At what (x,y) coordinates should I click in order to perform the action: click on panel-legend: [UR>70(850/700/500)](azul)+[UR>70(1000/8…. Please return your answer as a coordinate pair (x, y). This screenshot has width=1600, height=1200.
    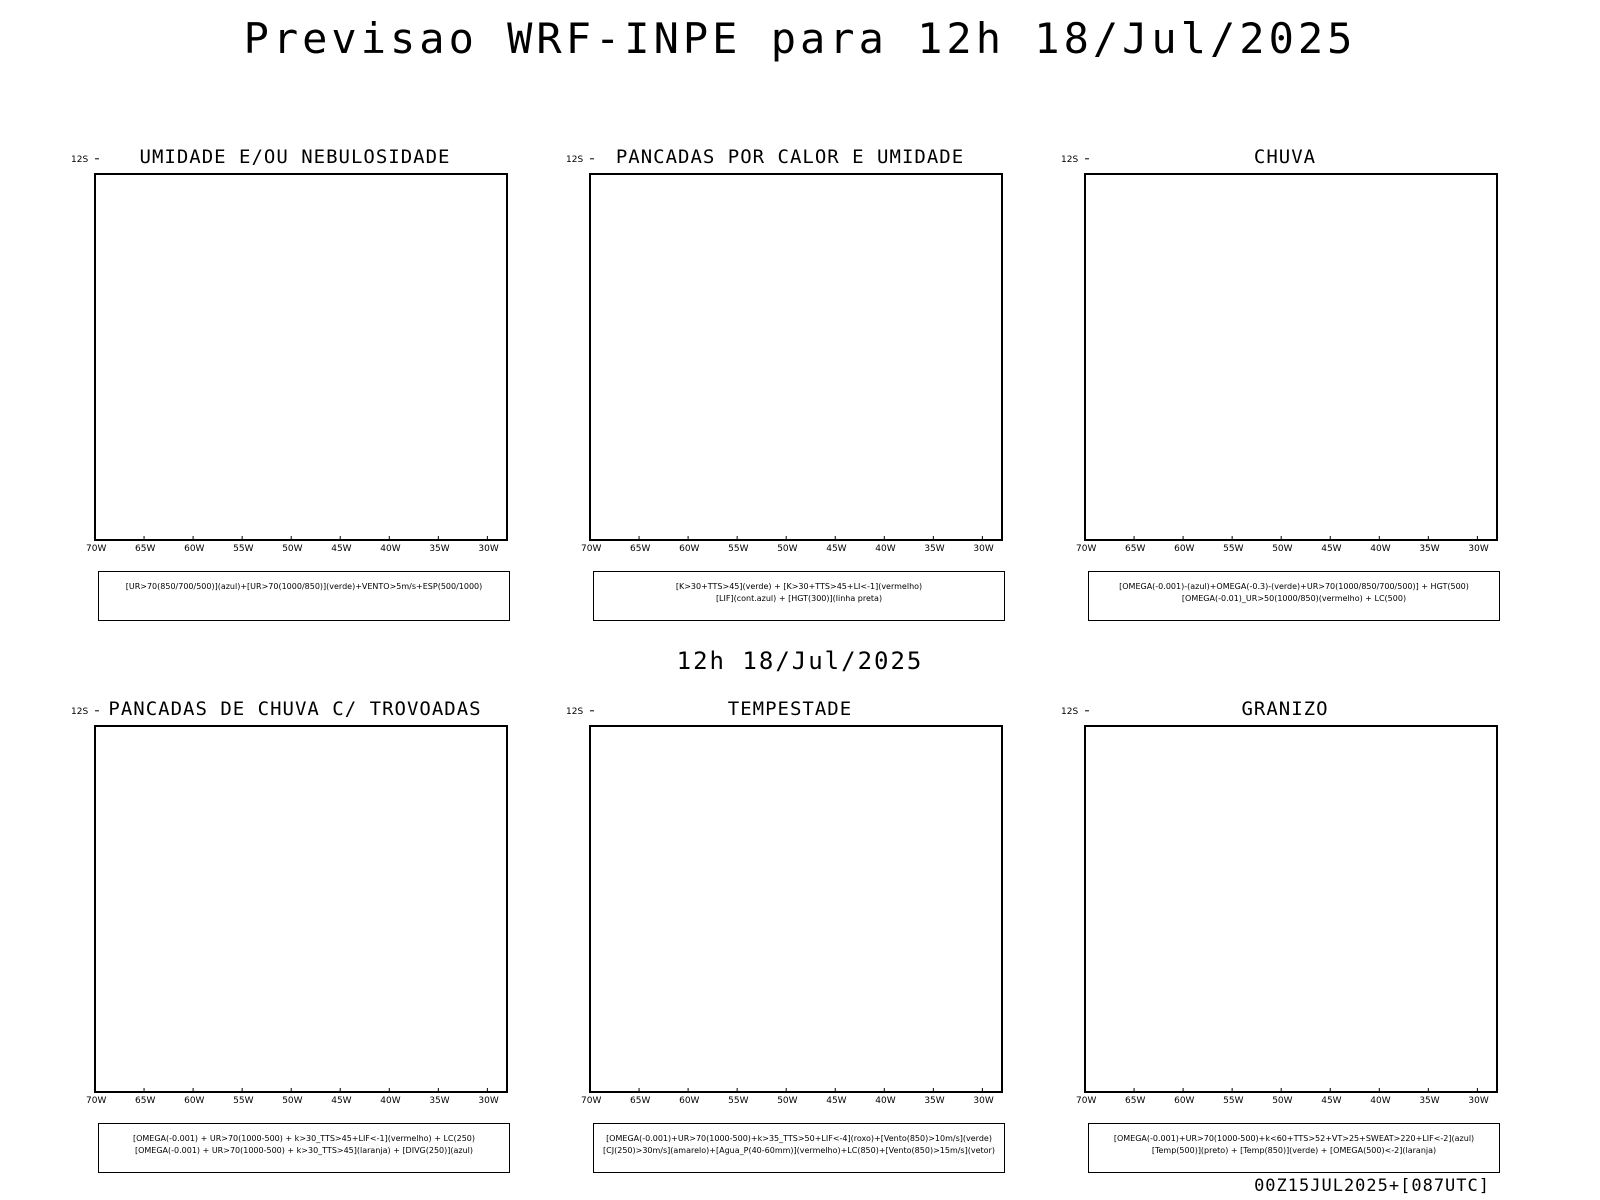
    Looking at the image, I should click on (304, 596).